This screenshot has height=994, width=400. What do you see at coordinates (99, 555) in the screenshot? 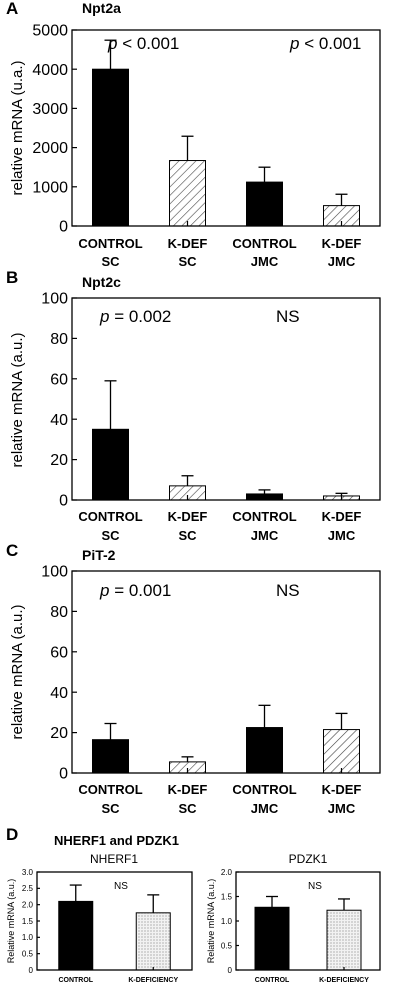
I see `chart-title: PiT-2` at bounding box center [99, 555].